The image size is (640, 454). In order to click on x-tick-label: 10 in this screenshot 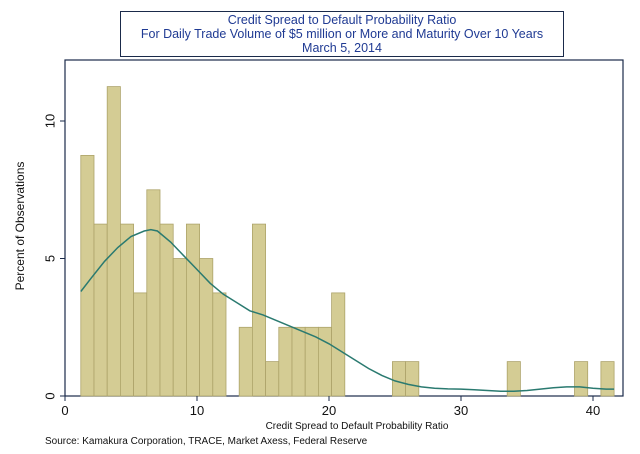, I will do `click(197, 410)`.